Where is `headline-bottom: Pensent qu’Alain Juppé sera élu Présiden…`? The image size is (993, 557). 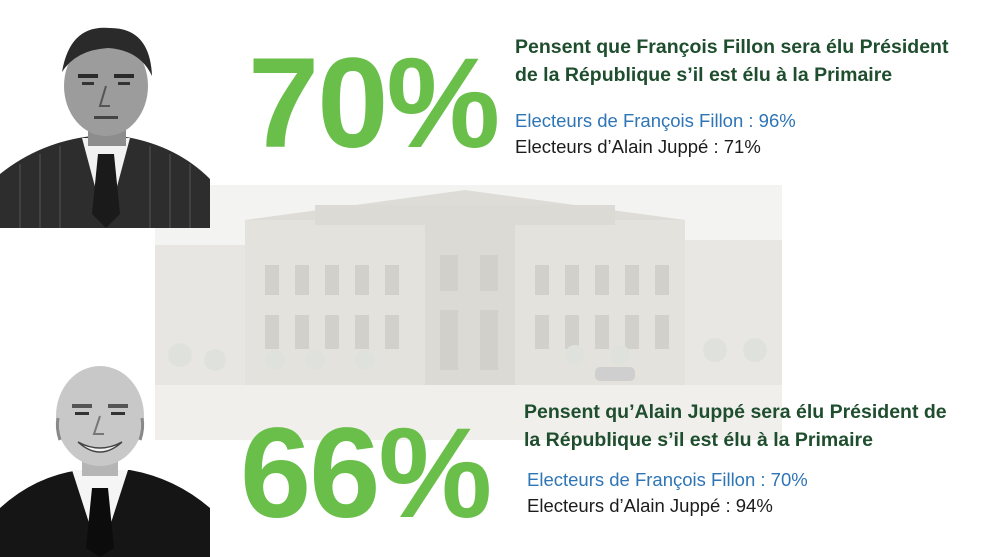
headline-bottom: Pensent qu’Alain Juppé sera élu Présiden… is located at coordinates (735, 426).